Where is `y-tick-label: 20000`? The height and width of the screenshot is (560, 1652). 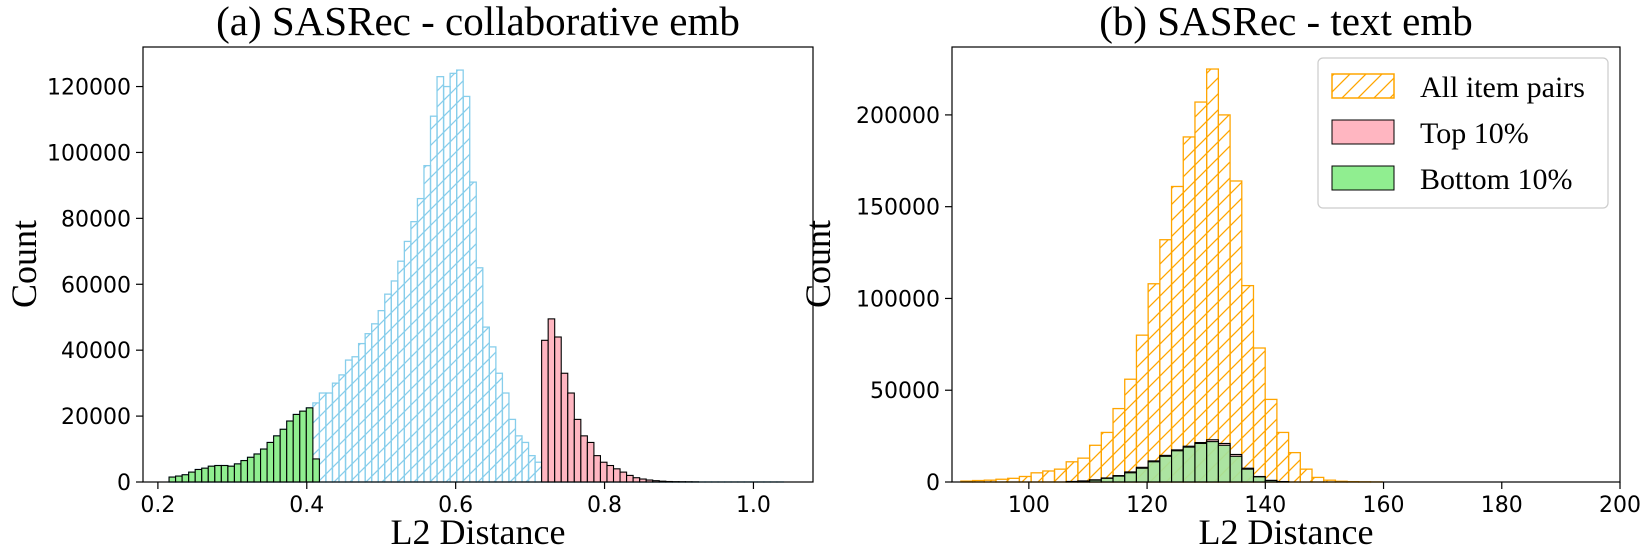
y-tick-label: 20000 is located at coordinates (96, 417).